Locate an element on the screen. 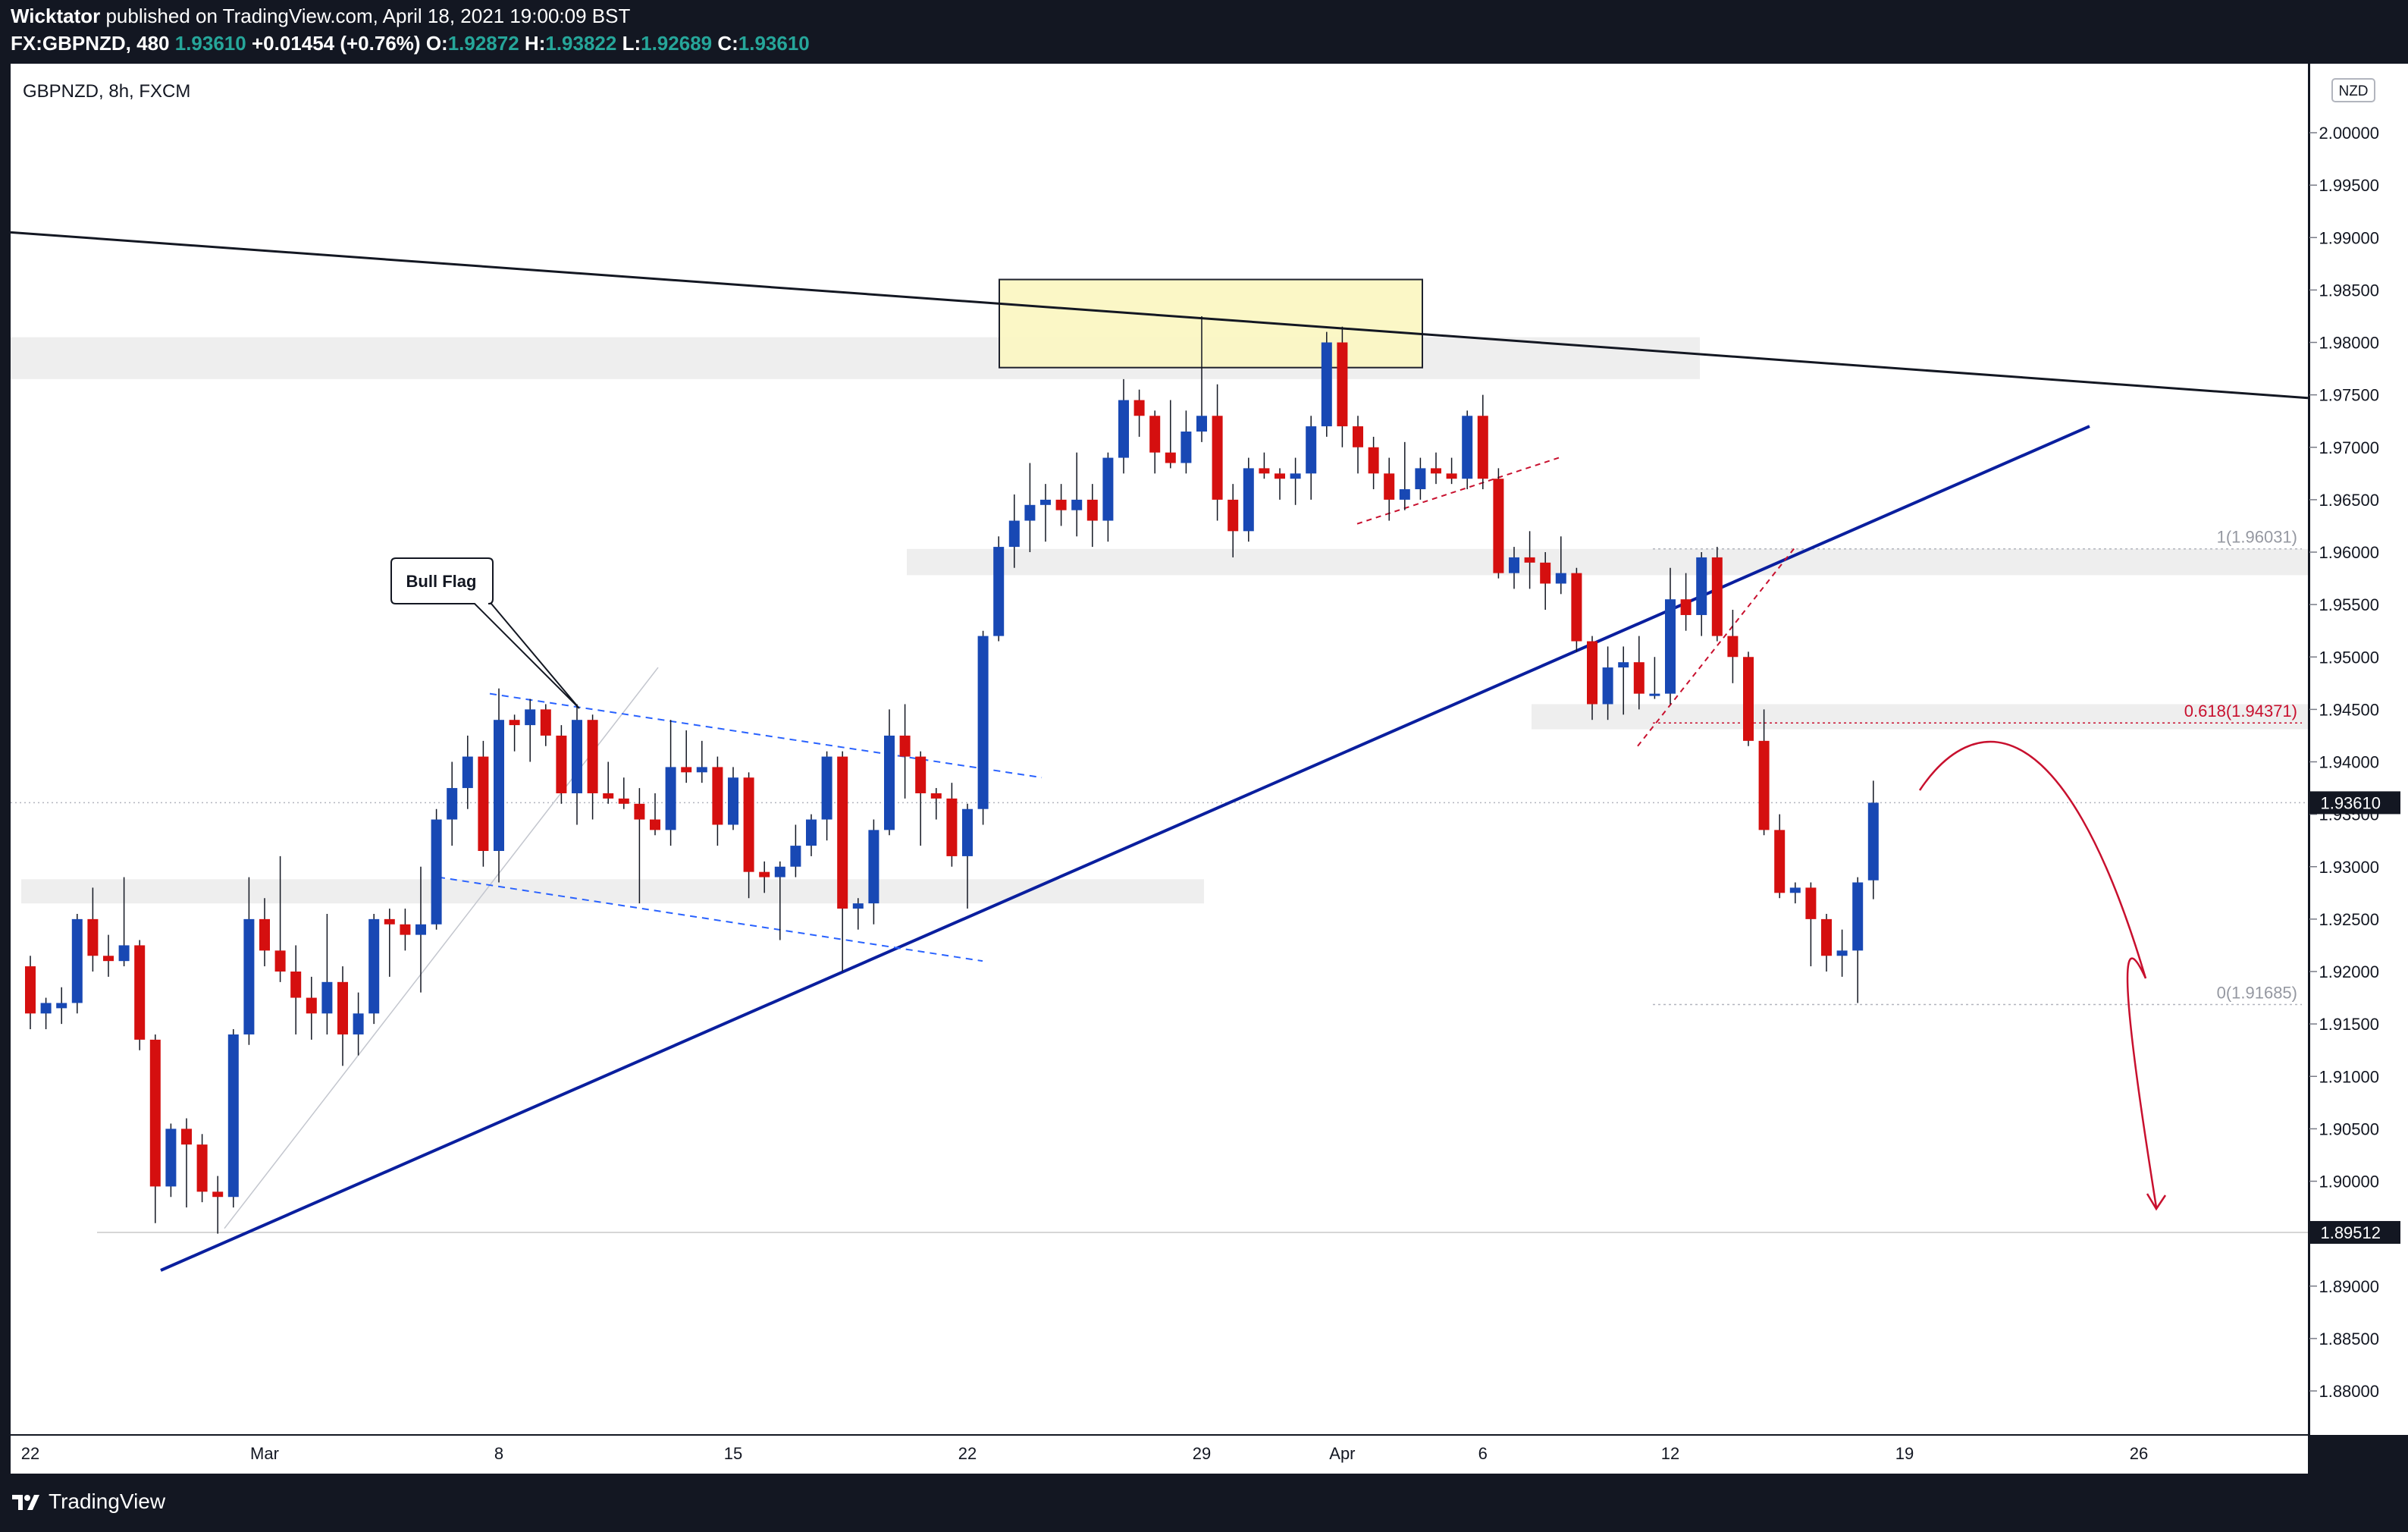 This screenshot has width=2408, height=1532. bull-flag-callout: Bull Flag is located at coordinates (485, 633).